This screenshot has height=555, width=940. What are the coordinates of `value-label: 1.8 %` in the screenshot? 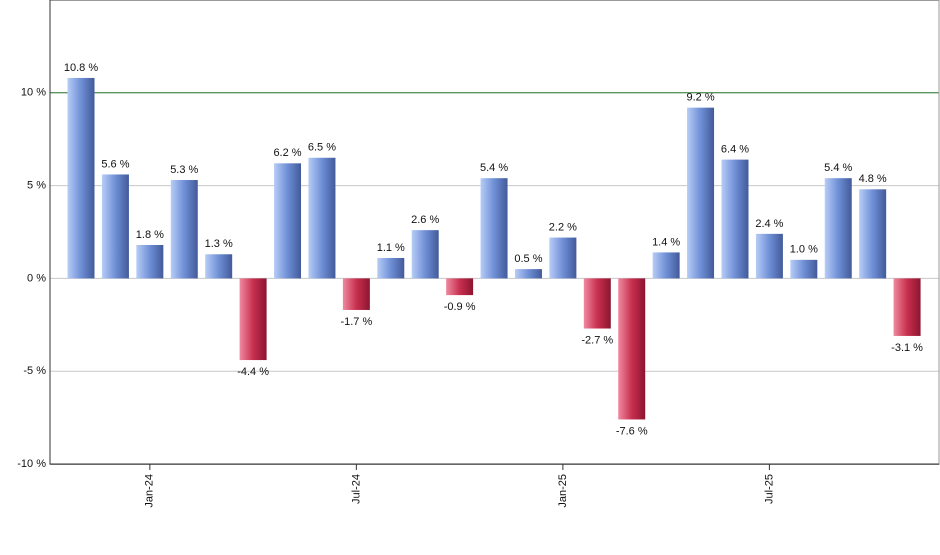 It's located at (150, 235).